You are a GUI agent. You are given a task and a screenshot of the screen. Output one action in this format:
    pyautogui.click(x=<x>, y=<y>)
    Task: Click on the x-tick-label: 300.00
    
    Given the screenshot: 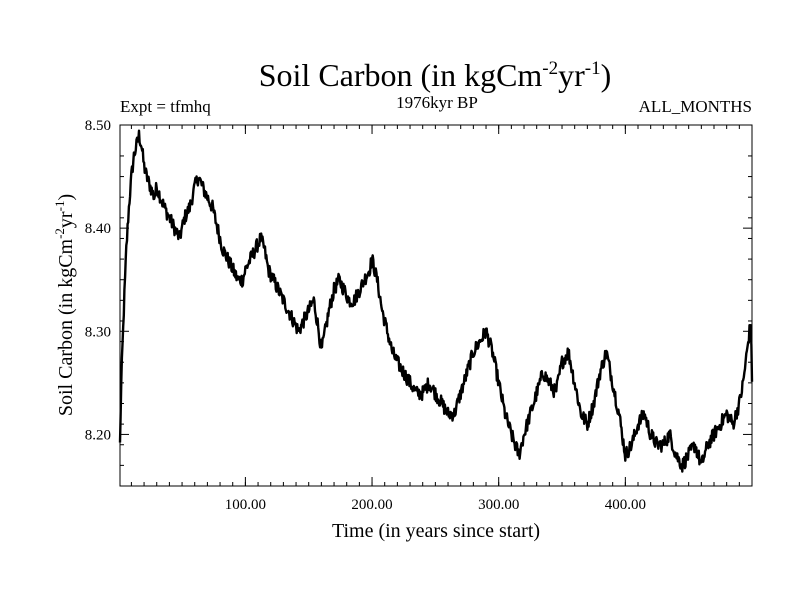 What is the action you would take?
    pyautogui.click(x=498, y=505)
    